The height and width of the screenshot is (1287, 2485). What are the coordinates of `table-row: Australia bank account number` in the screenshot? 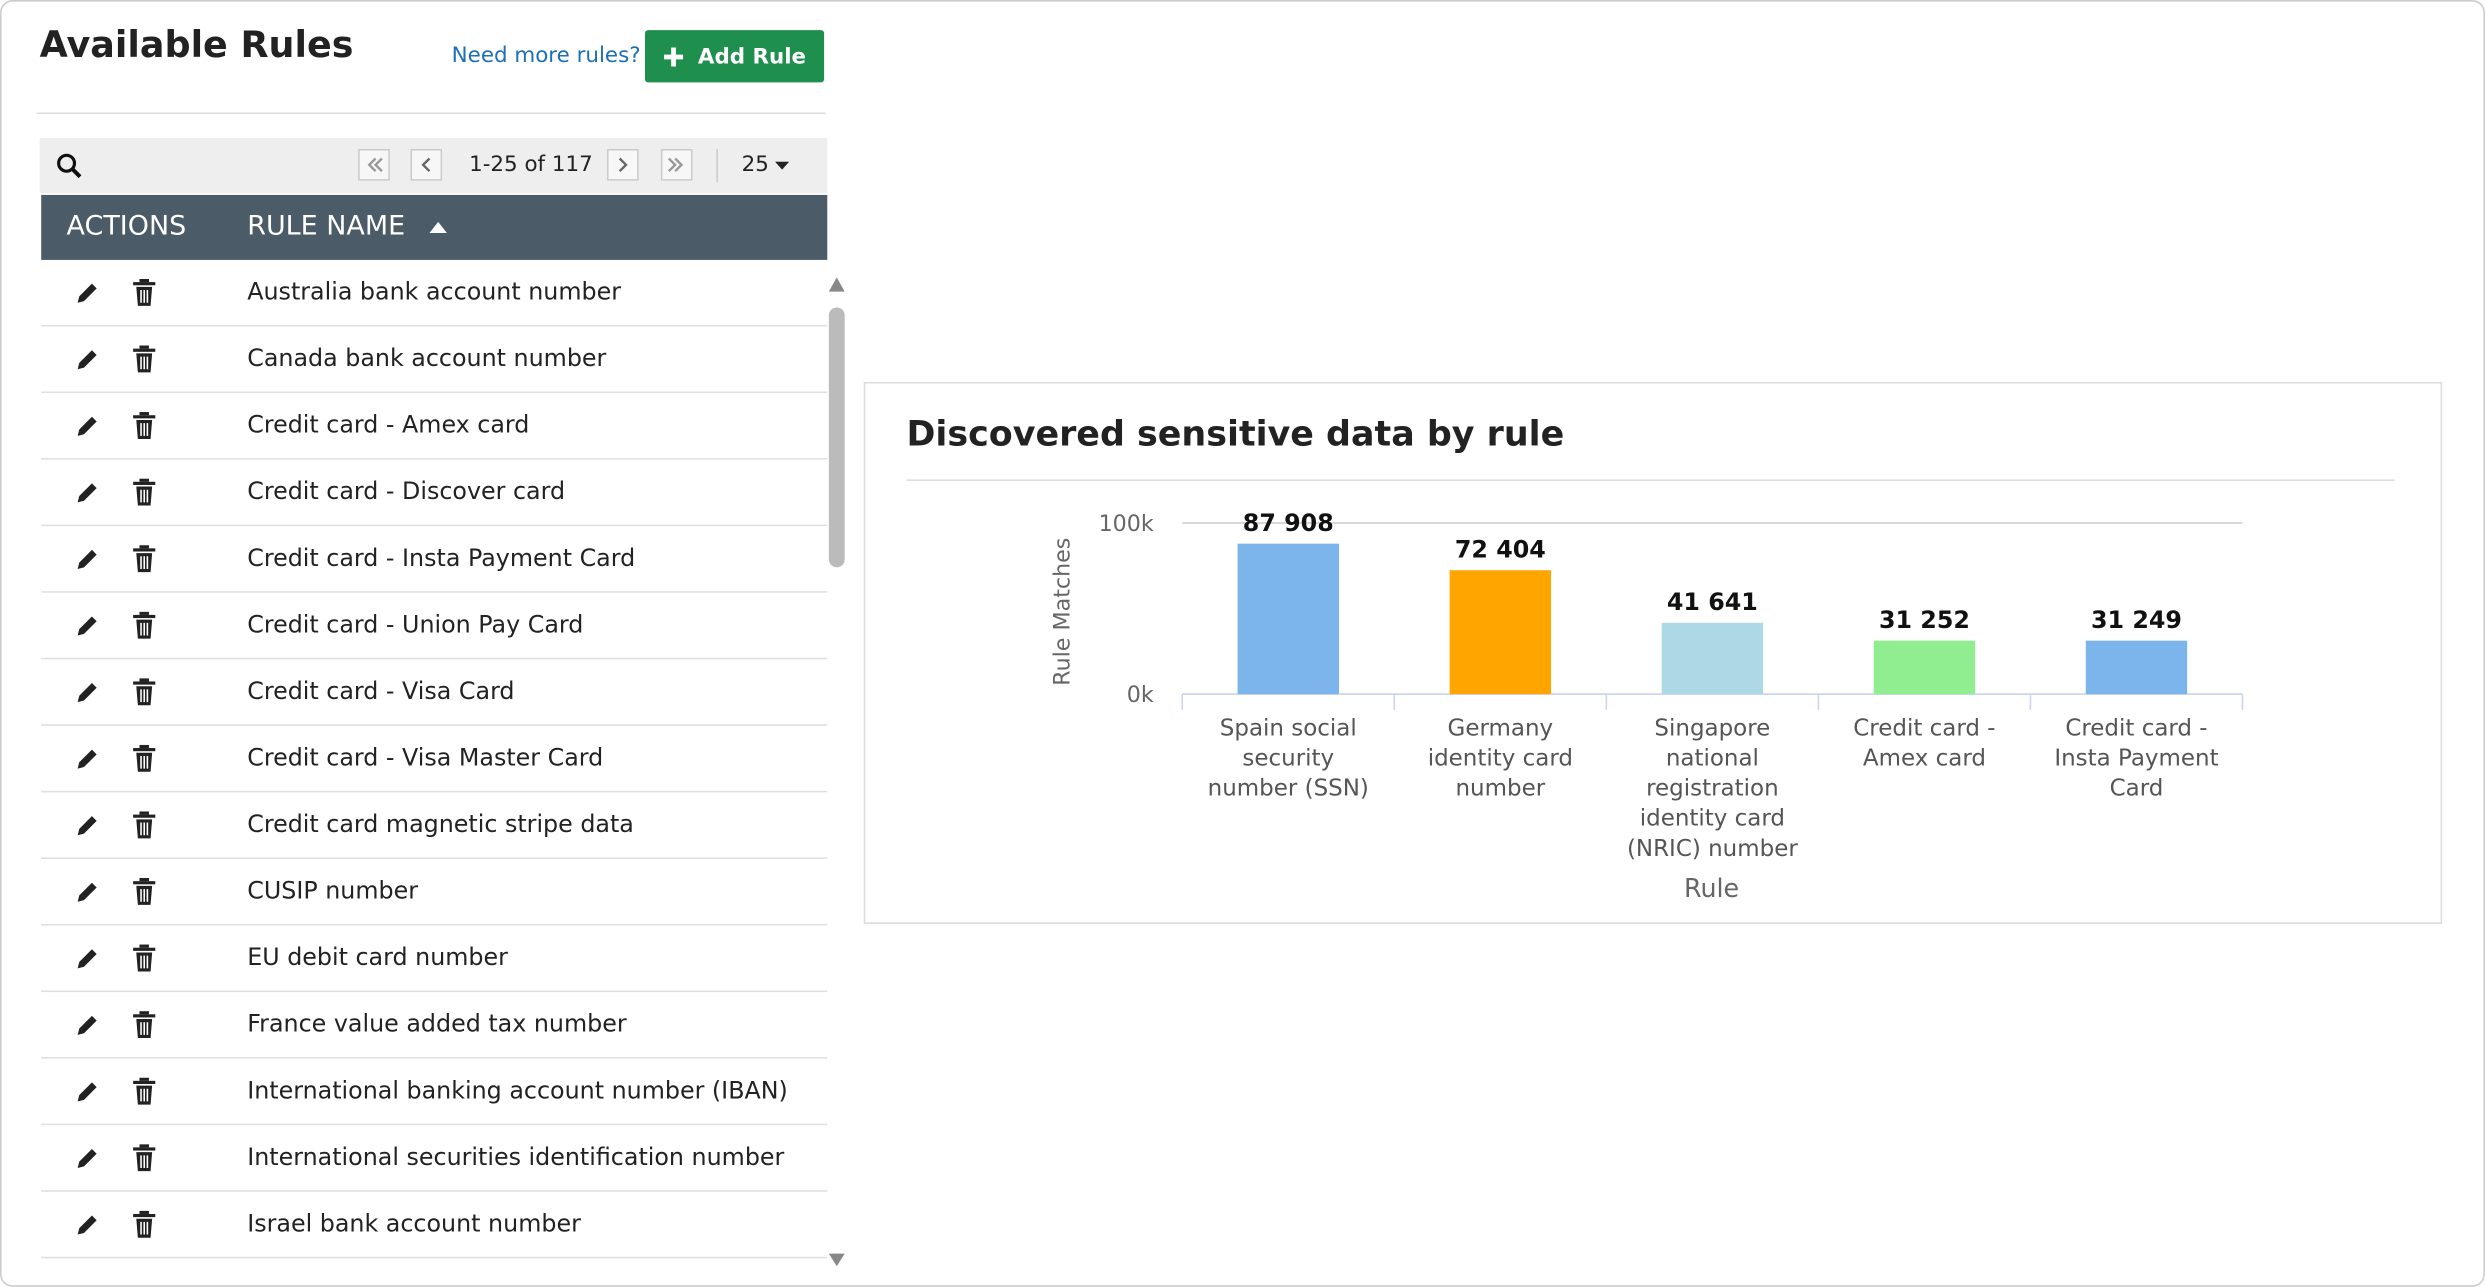 It's located at (434, 293).